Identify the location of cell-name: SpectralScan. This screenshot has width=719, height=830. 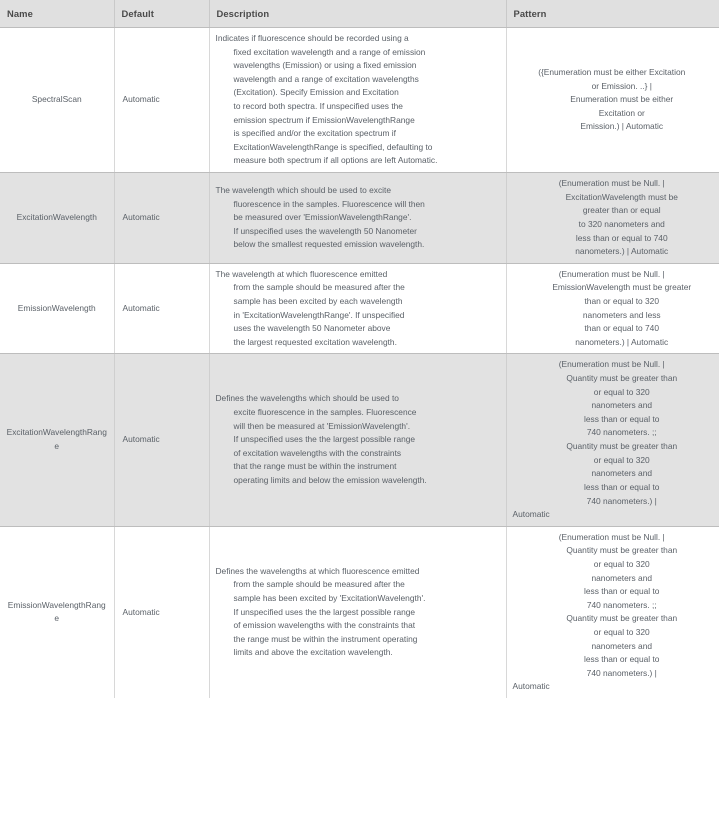
(57, 100).